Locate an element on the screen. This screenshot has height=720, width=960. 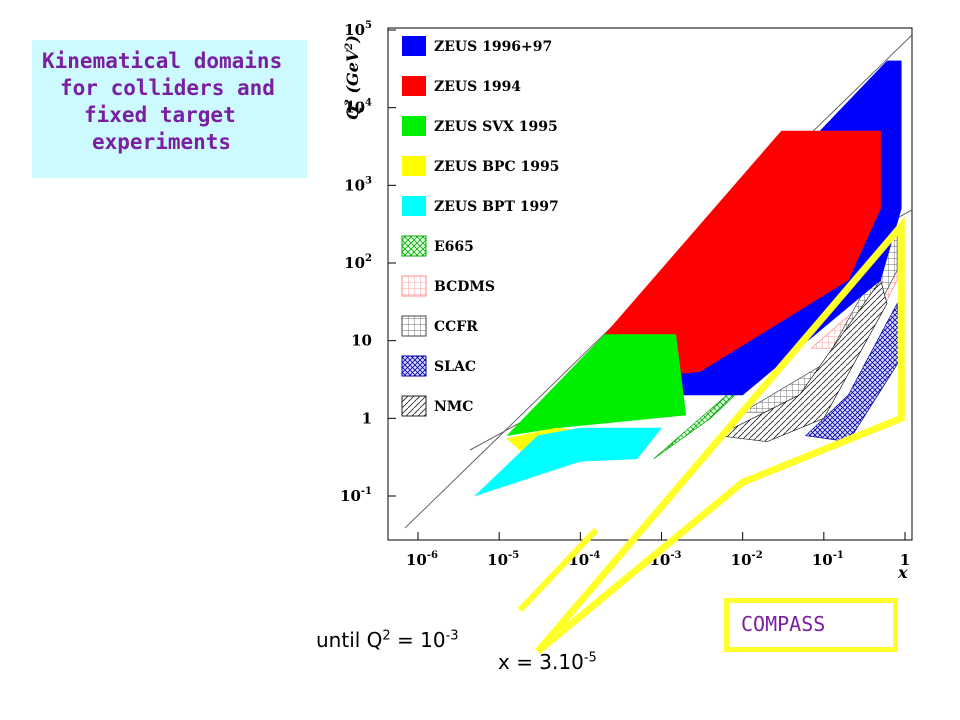
y-axis-ticks: 10-1 1 10 102 103 104 105 is located at coordinates (368, 262).